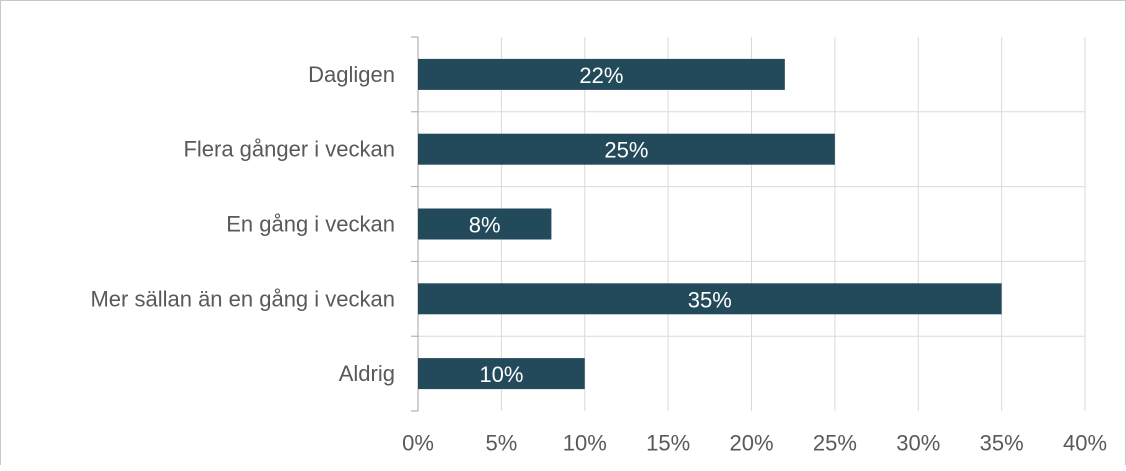  What do you see at coordinates (835, 443) in the screenshot?
I see `x-tick-label-5: 25%` at bounding box center [835, 443].